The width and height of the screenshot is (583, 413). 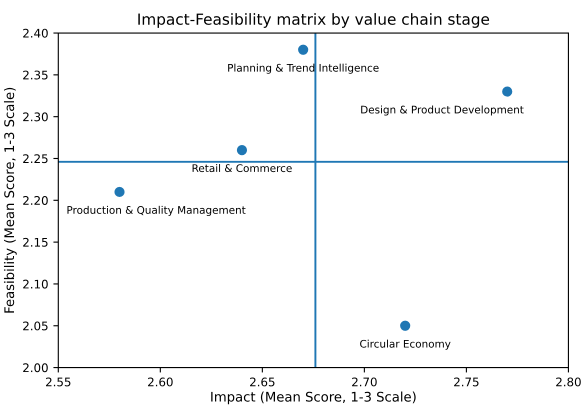 What do you see at coordinates (35, 284) in the screenshot?
I see `y-tick-label: 2.10` at bounding box center [35, 284].